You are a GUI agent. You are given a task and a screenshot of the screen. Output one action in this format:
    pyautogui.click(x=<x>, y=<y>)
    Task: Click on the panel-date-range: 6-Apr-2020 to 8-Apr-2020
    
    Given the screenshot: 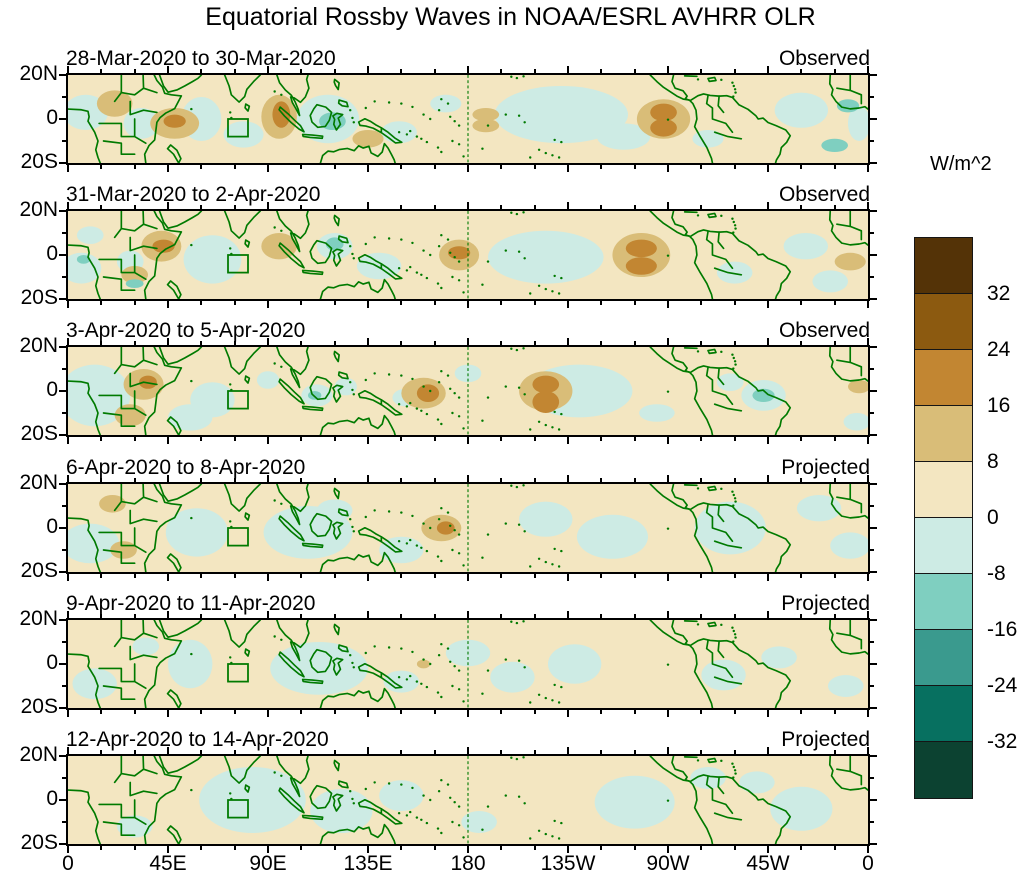 What is the action you would take?
    pyautogui.click(x=186, y=467)
    